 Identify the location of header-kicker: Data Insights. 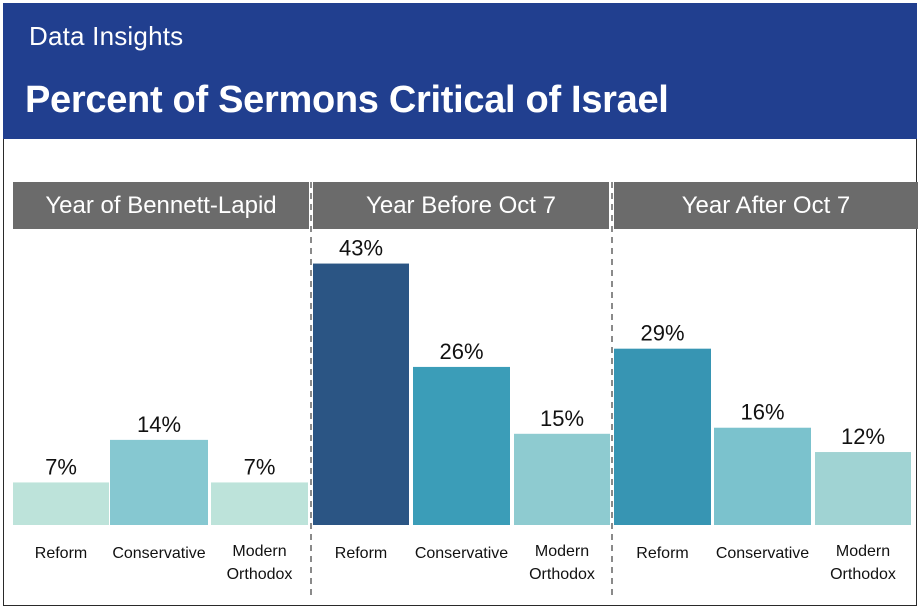
(106, 36).